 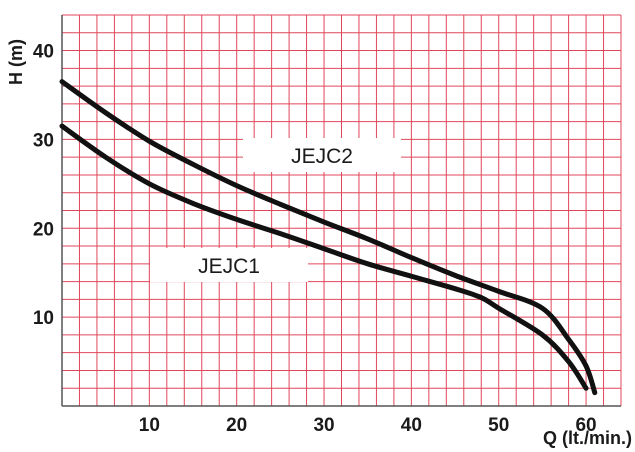 What do you see at coordinates (587, 438) in the screenshot?
I see `x-axis-label: Q (lt./min.)` at bounding box center [587, 438].